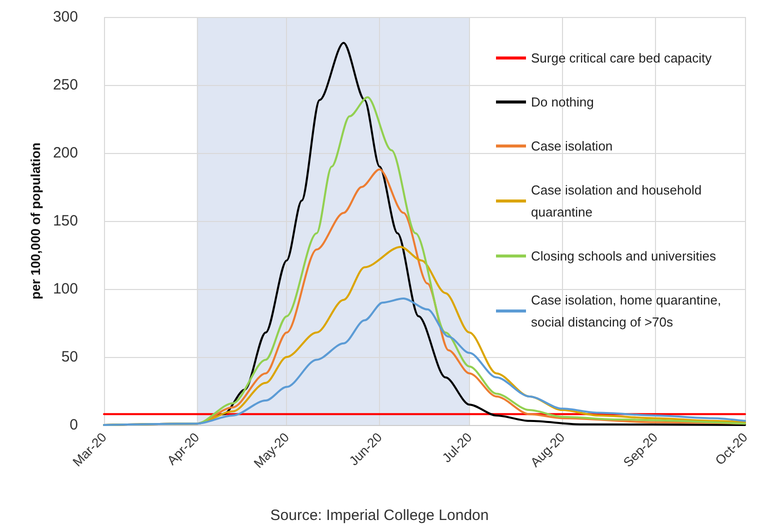 This screenshot has width=759, height=527. I want to click on legend-label: Closing schools and universities, so click(623, 256).